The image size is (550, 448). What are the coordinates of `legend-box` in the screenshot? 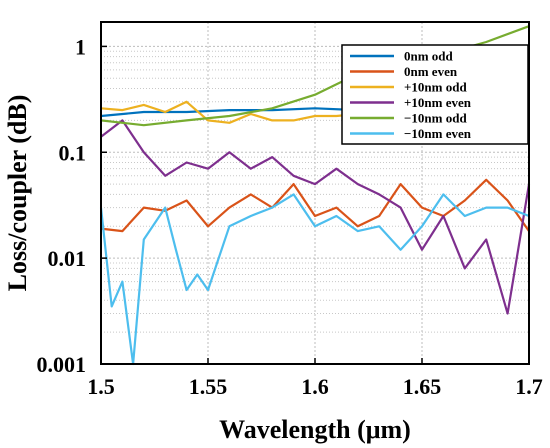 It's located at (435, 94).